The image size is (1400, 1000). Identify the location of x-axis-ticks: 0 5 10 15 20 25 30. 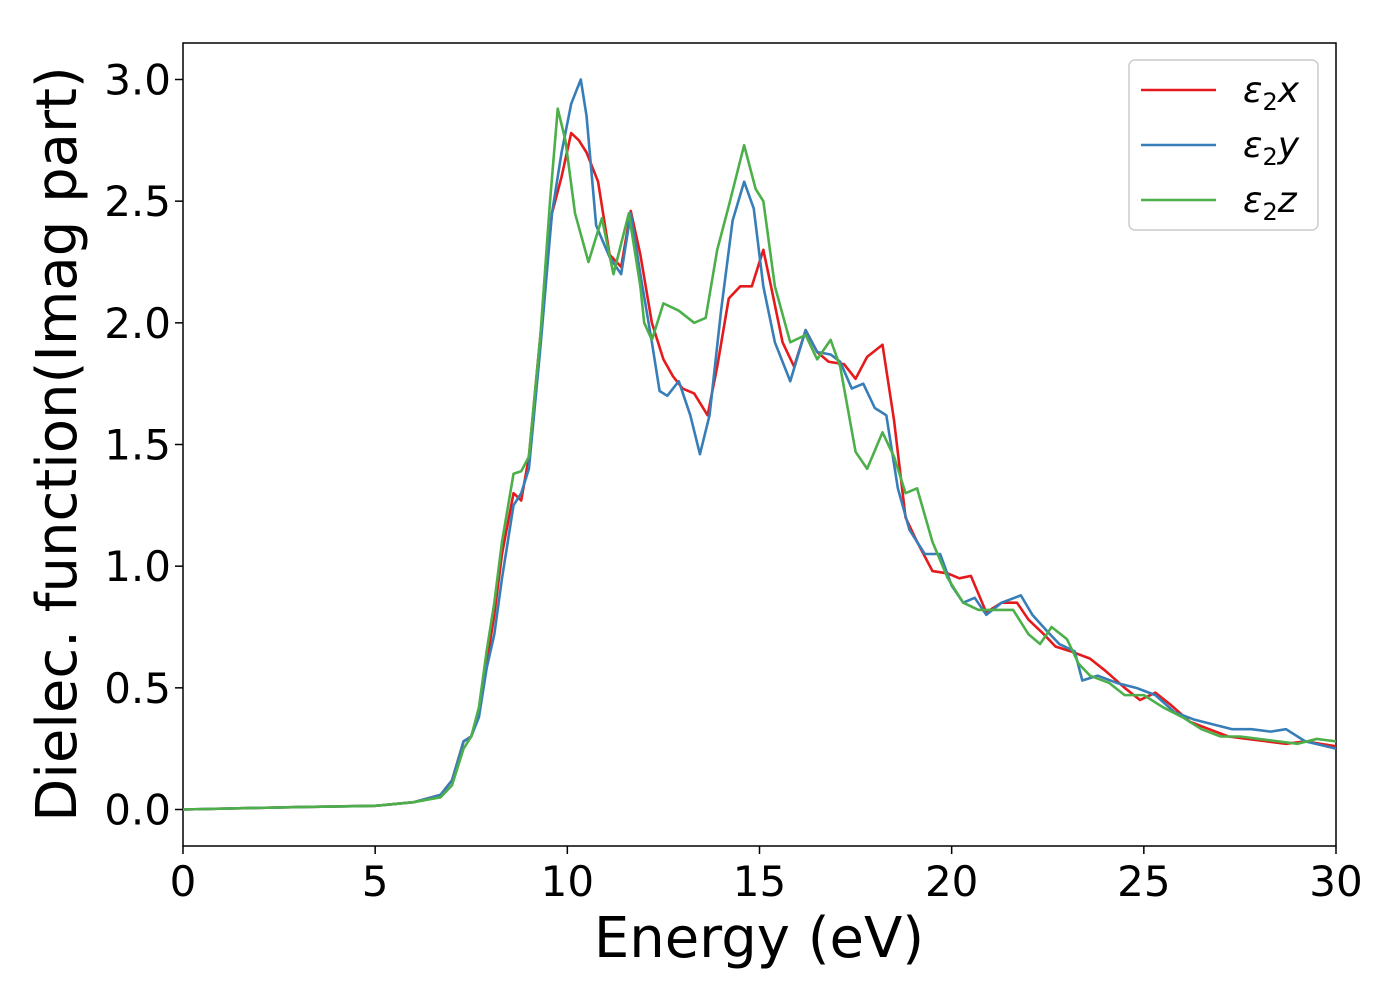
(766, 876).